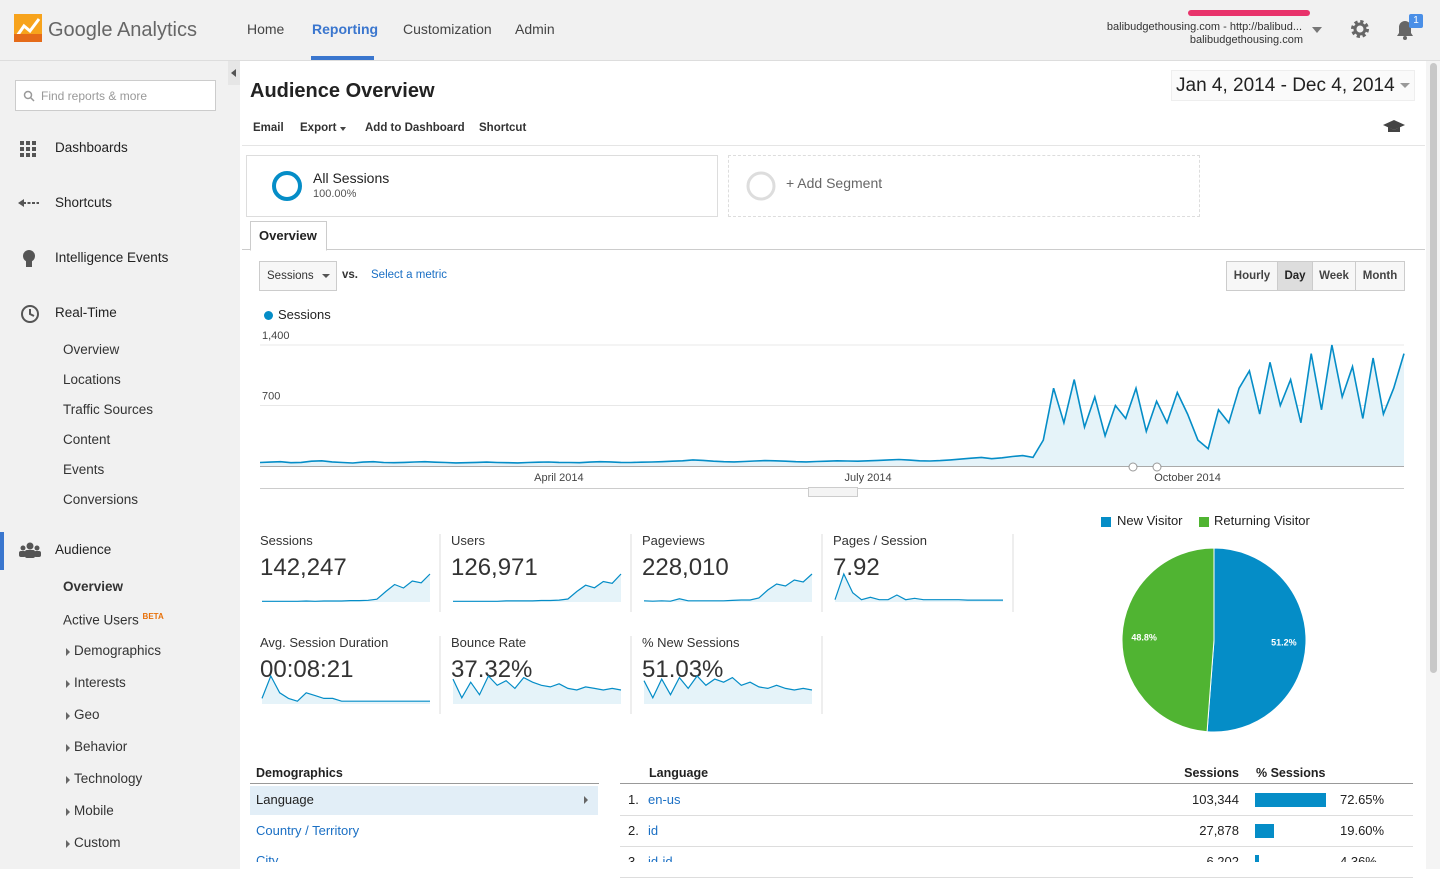  Describe the element at coordinates (266, 29) in the screenshot. I see `nav-link: Home` at that location.